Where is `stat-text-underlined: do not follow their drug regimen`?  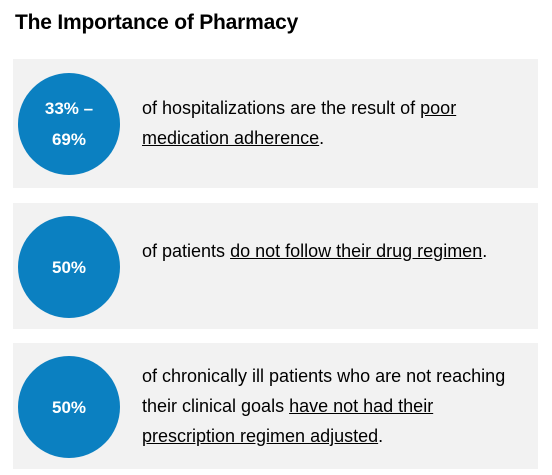 stat-text-underlined: do not follow their drug regimen is located at coordinates (356, 251).